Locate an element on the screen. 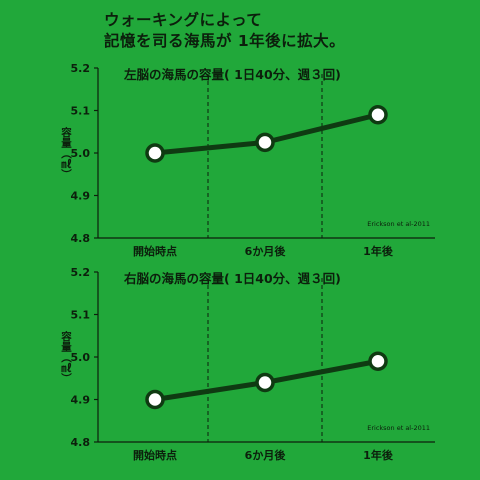 This screenshot has height=480, width=480. chart-title: 左脳の海馬の容量( 1日40分、週３回) is located at coordinates (232, 74).